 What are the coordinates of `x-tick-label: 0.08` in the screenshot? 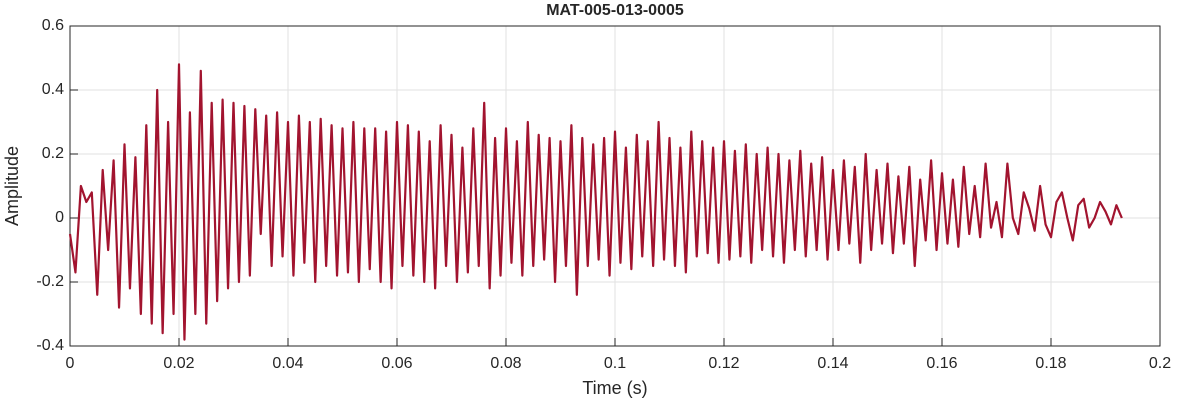 It's located at (505, 363).